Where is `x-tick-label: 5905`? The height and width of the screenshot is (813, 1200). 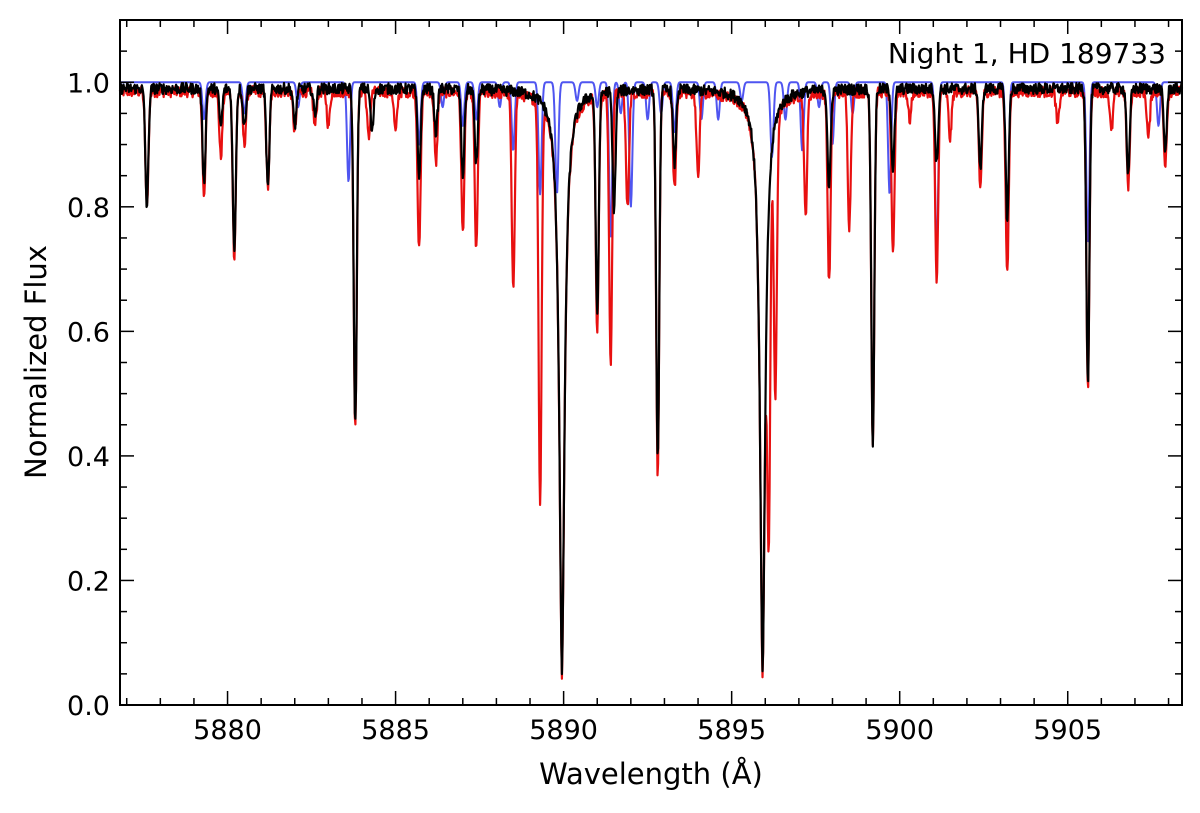
x-tick-label: 5905 is located at coordinates (1067, 730).